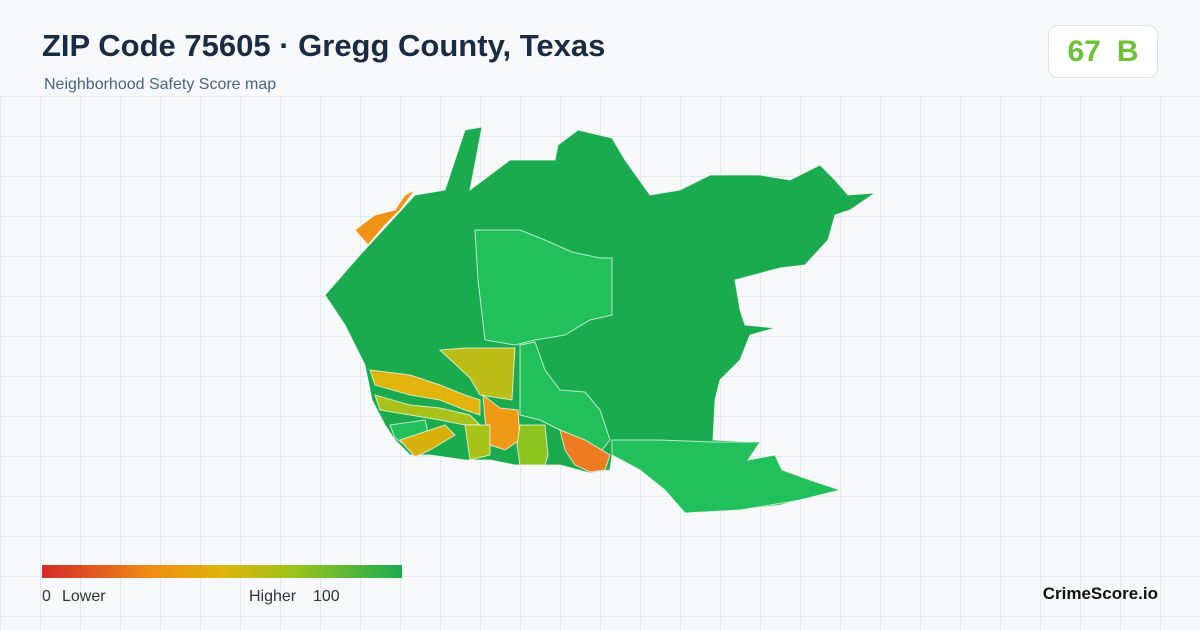 The width and height of the screenshot is (1200, 630). What do you see at coordinates (1103, 51) in the screenshot?
I see `score-badge: 67 B` at bounding box center [1103, 51].